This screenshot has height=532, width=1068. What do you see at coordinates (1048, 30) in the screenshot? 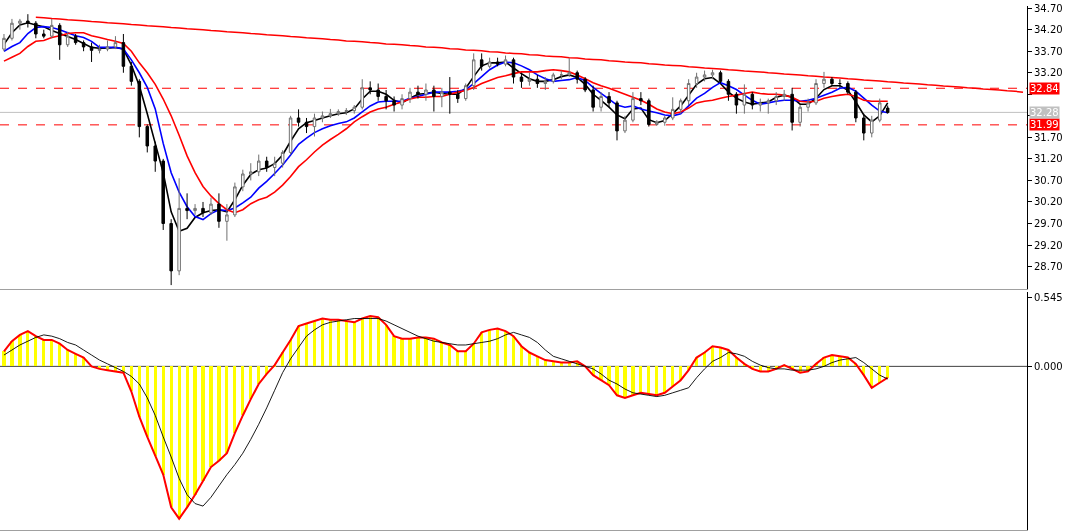
I see `y-tick-label: 34.20` at bounding box center [1048, 30].